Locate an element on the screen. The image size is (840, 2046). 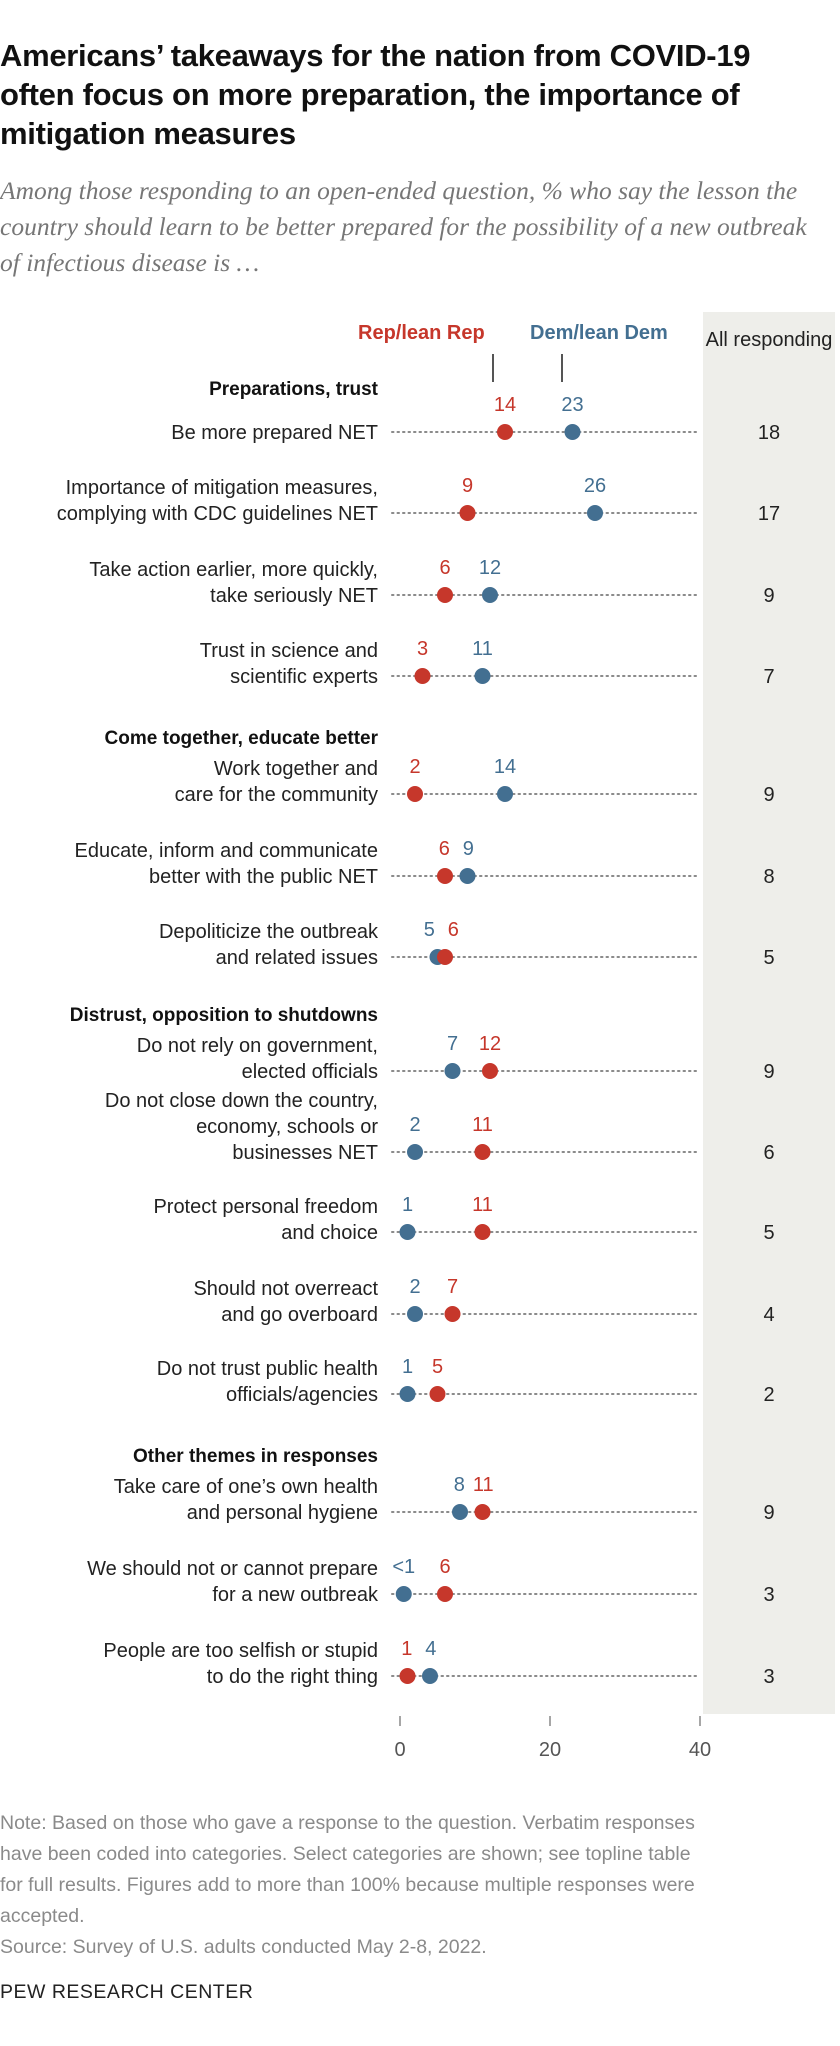
category-label: Be more prepared NET is located at coordinates (274, 433).